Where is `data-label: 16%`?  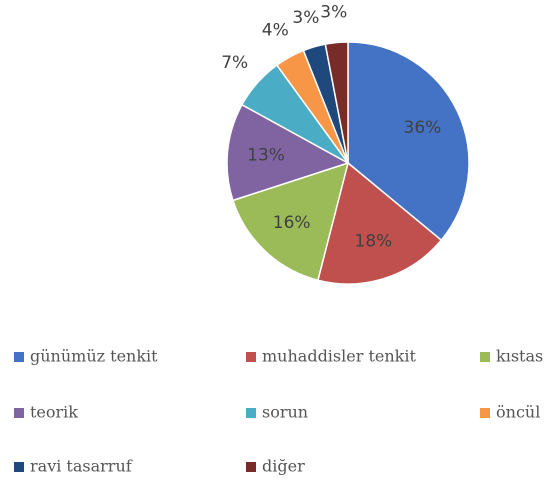
data-label: 16% is located at coordinates (292, 223).